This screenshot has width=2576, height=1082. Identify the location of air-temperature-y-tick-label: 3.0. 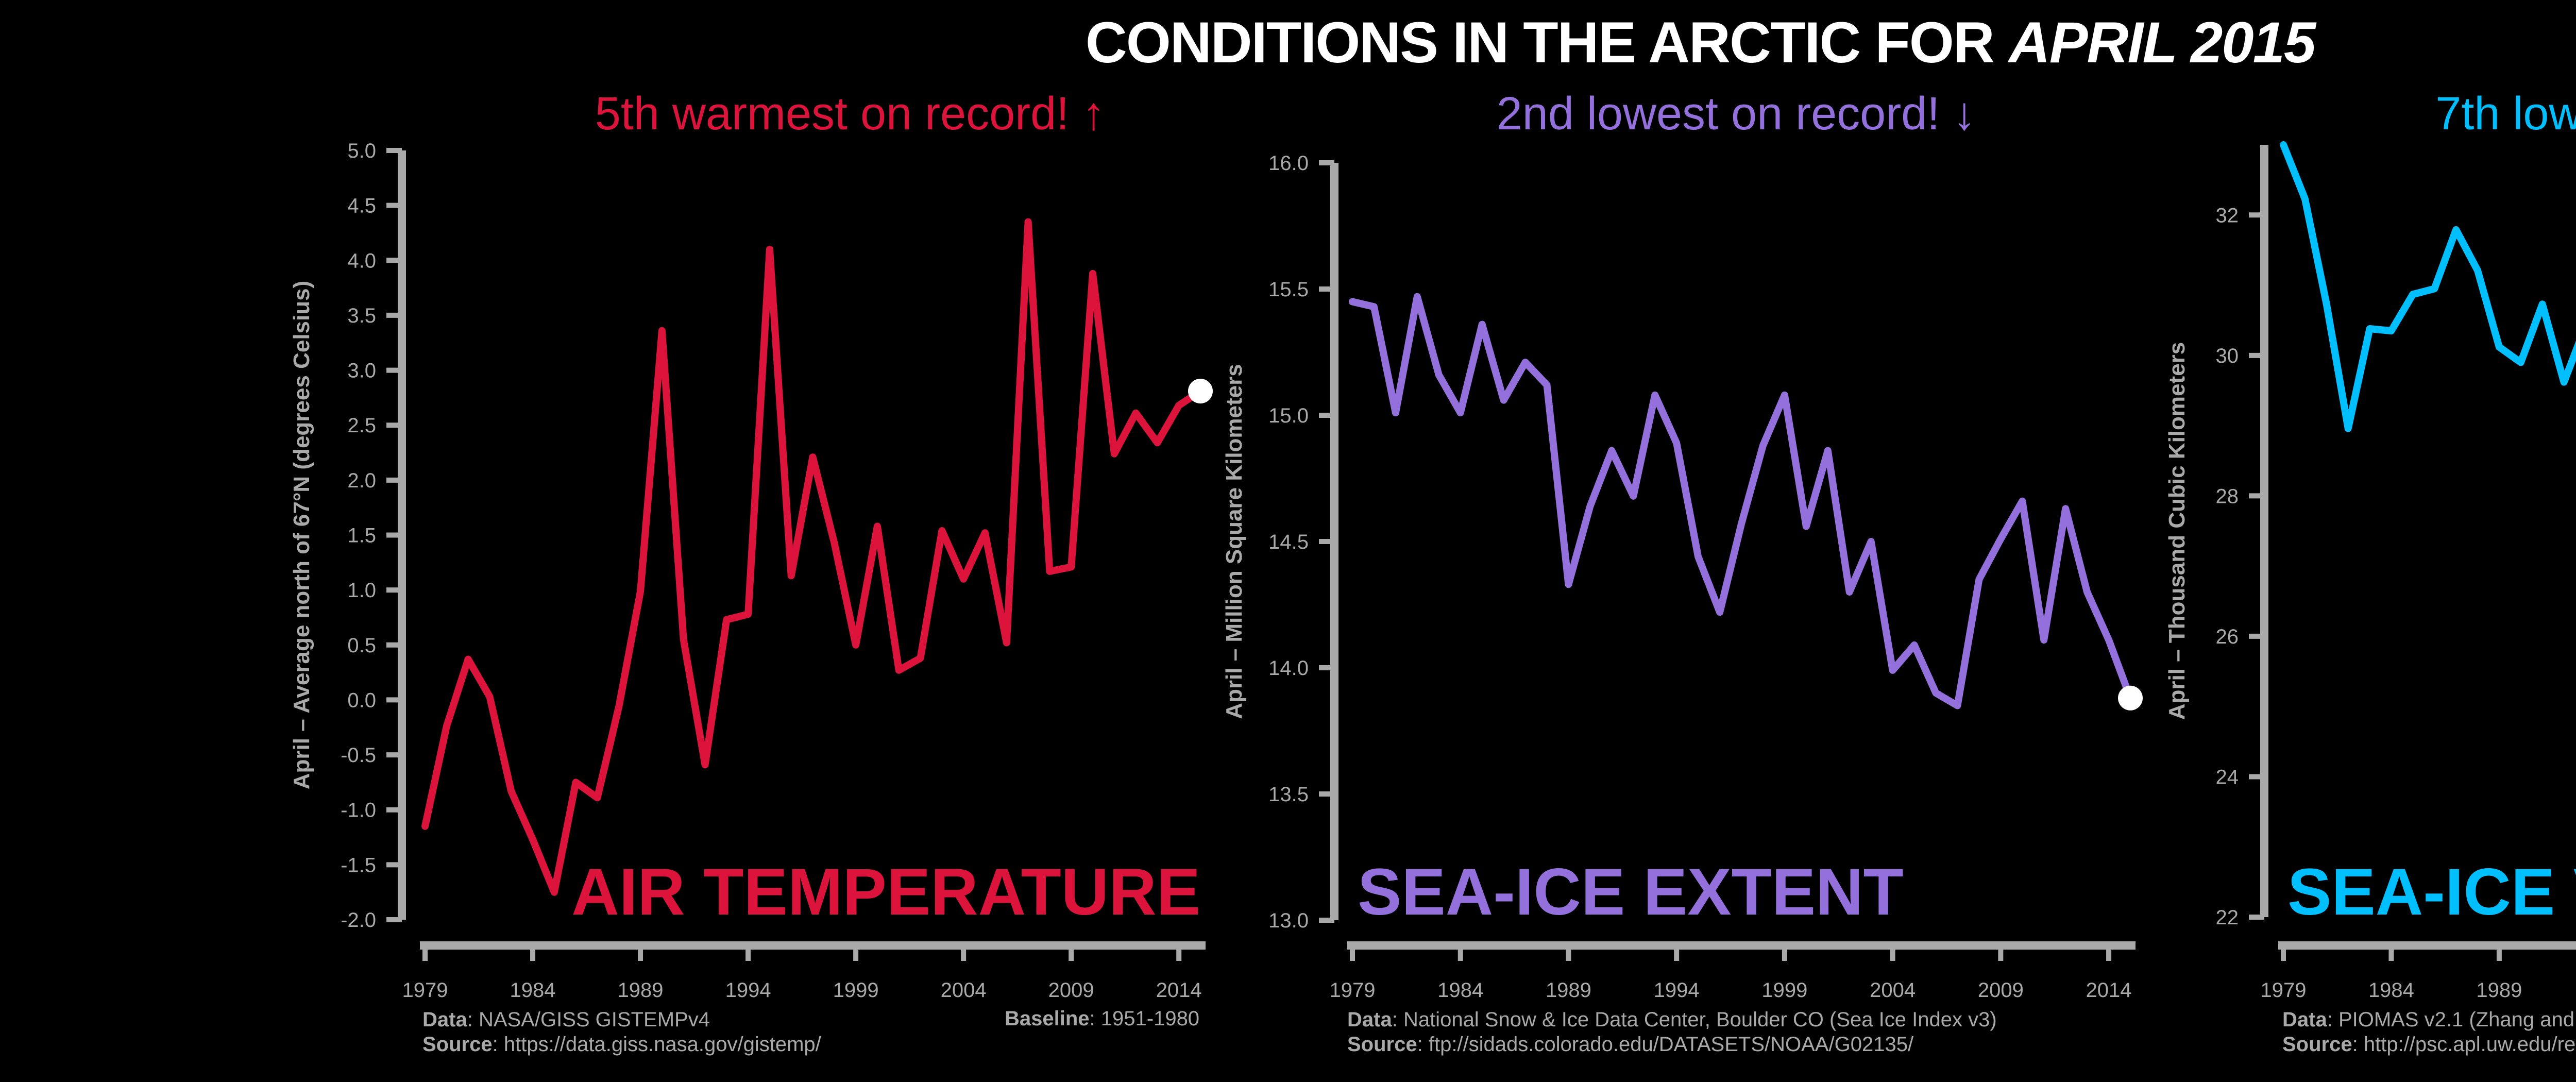
(361, 371).